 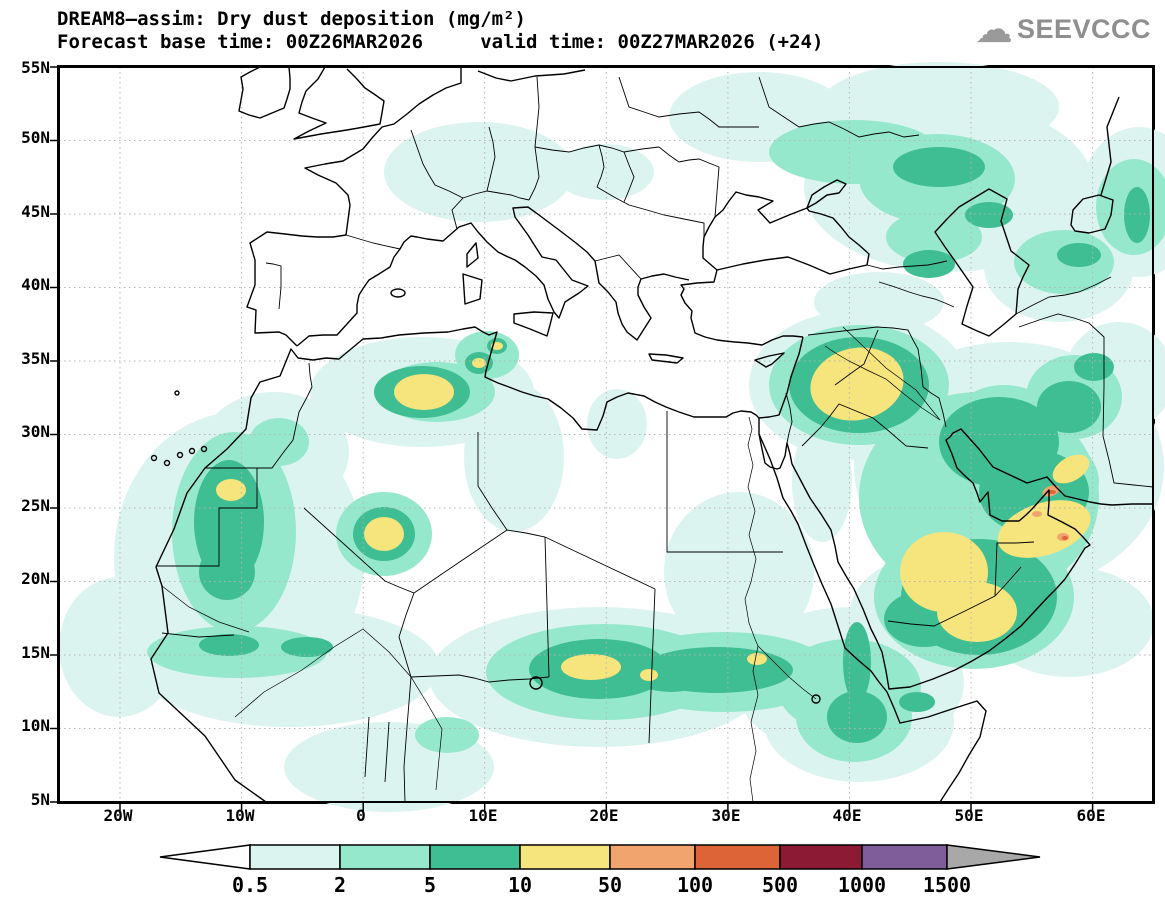 I want to click on lat-tick-label: 55N, so click(x=35, y=67).